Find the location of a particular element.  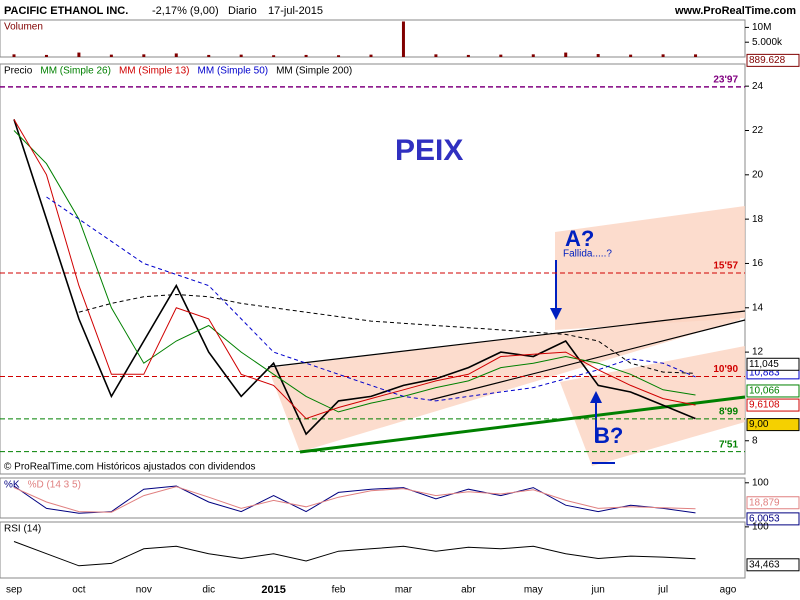

value-label: 34,463 is located at coordinates (764, 564).